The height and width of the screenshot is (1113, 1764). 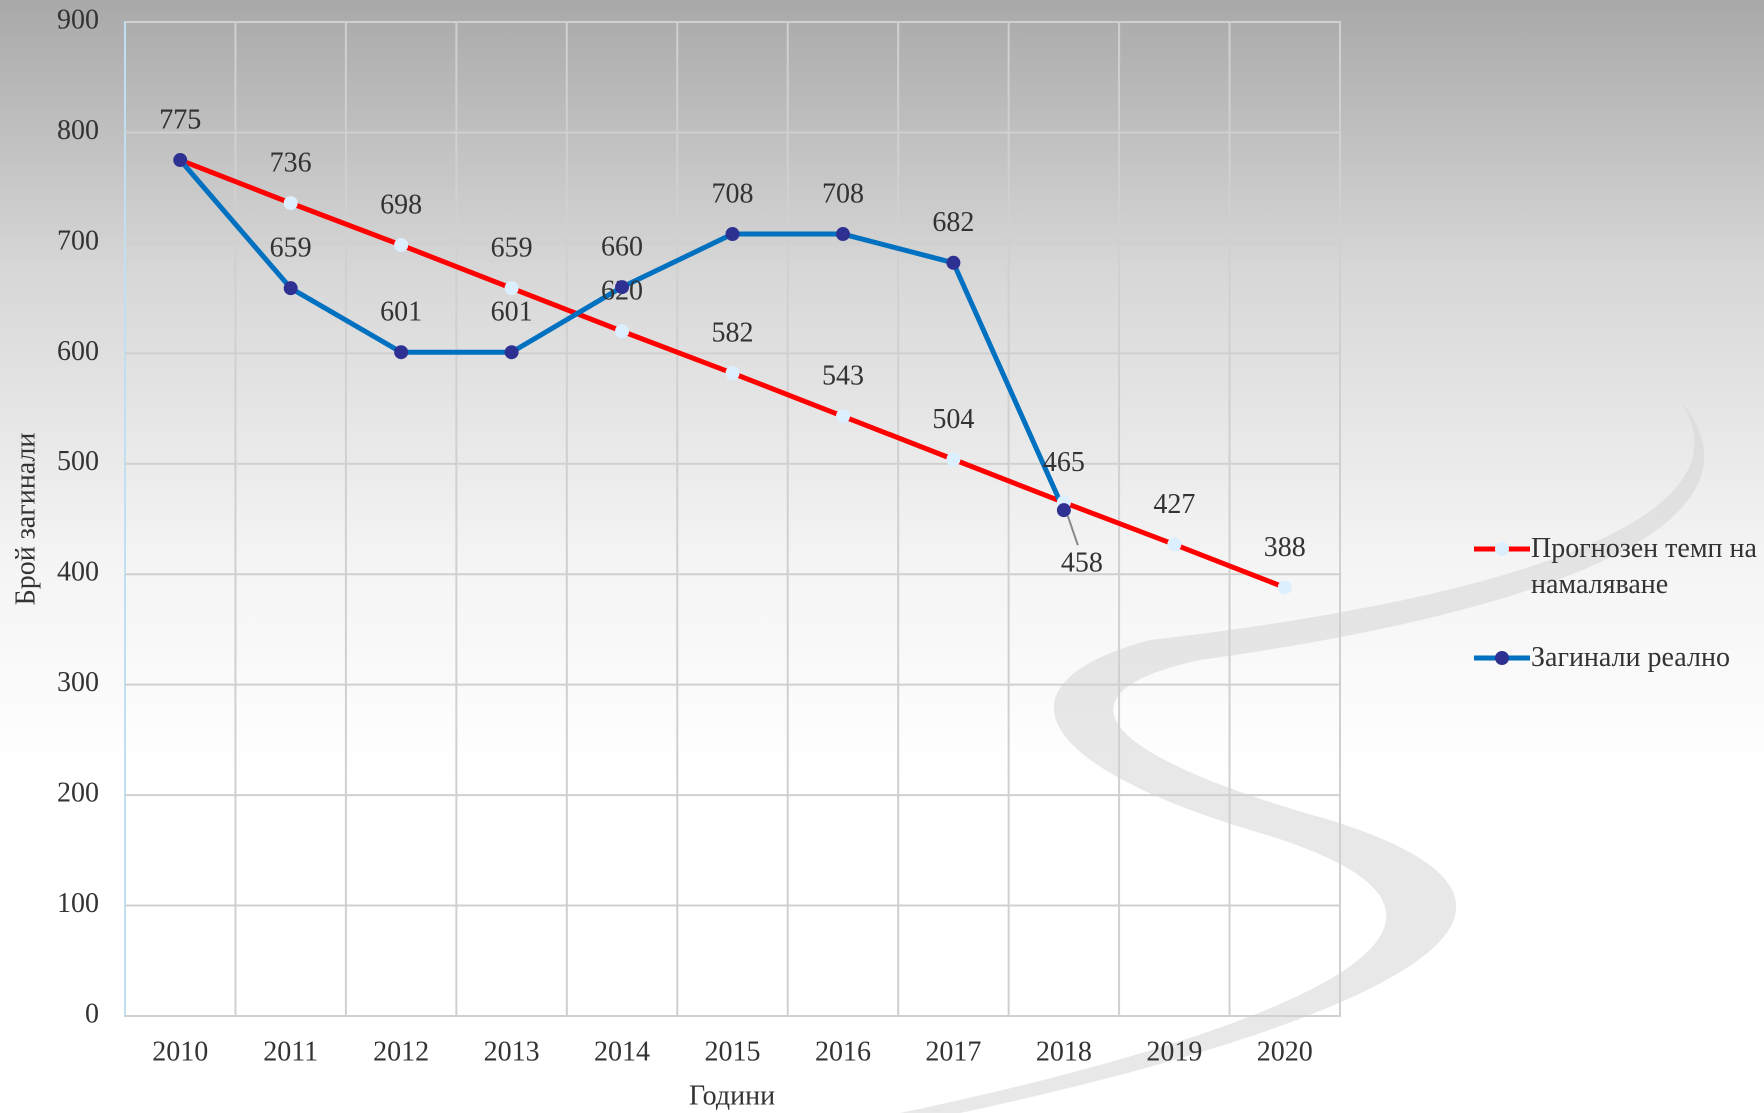 What do you see at coordinates (843, 376) in the screenshot?
I see `data-label: 543` at bounding box center [843, 376].